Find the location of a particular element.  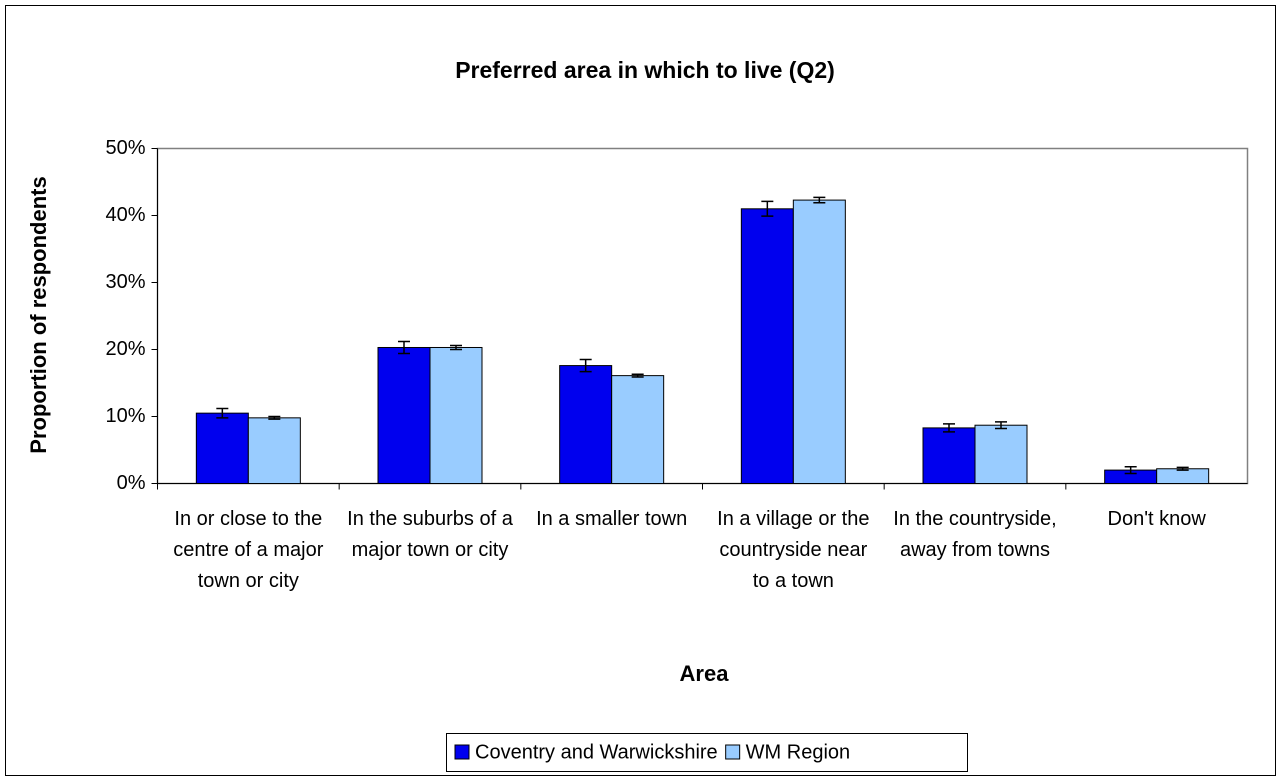

legend-label: Coventry and Warwickshire is located at coordinates (596, 752).